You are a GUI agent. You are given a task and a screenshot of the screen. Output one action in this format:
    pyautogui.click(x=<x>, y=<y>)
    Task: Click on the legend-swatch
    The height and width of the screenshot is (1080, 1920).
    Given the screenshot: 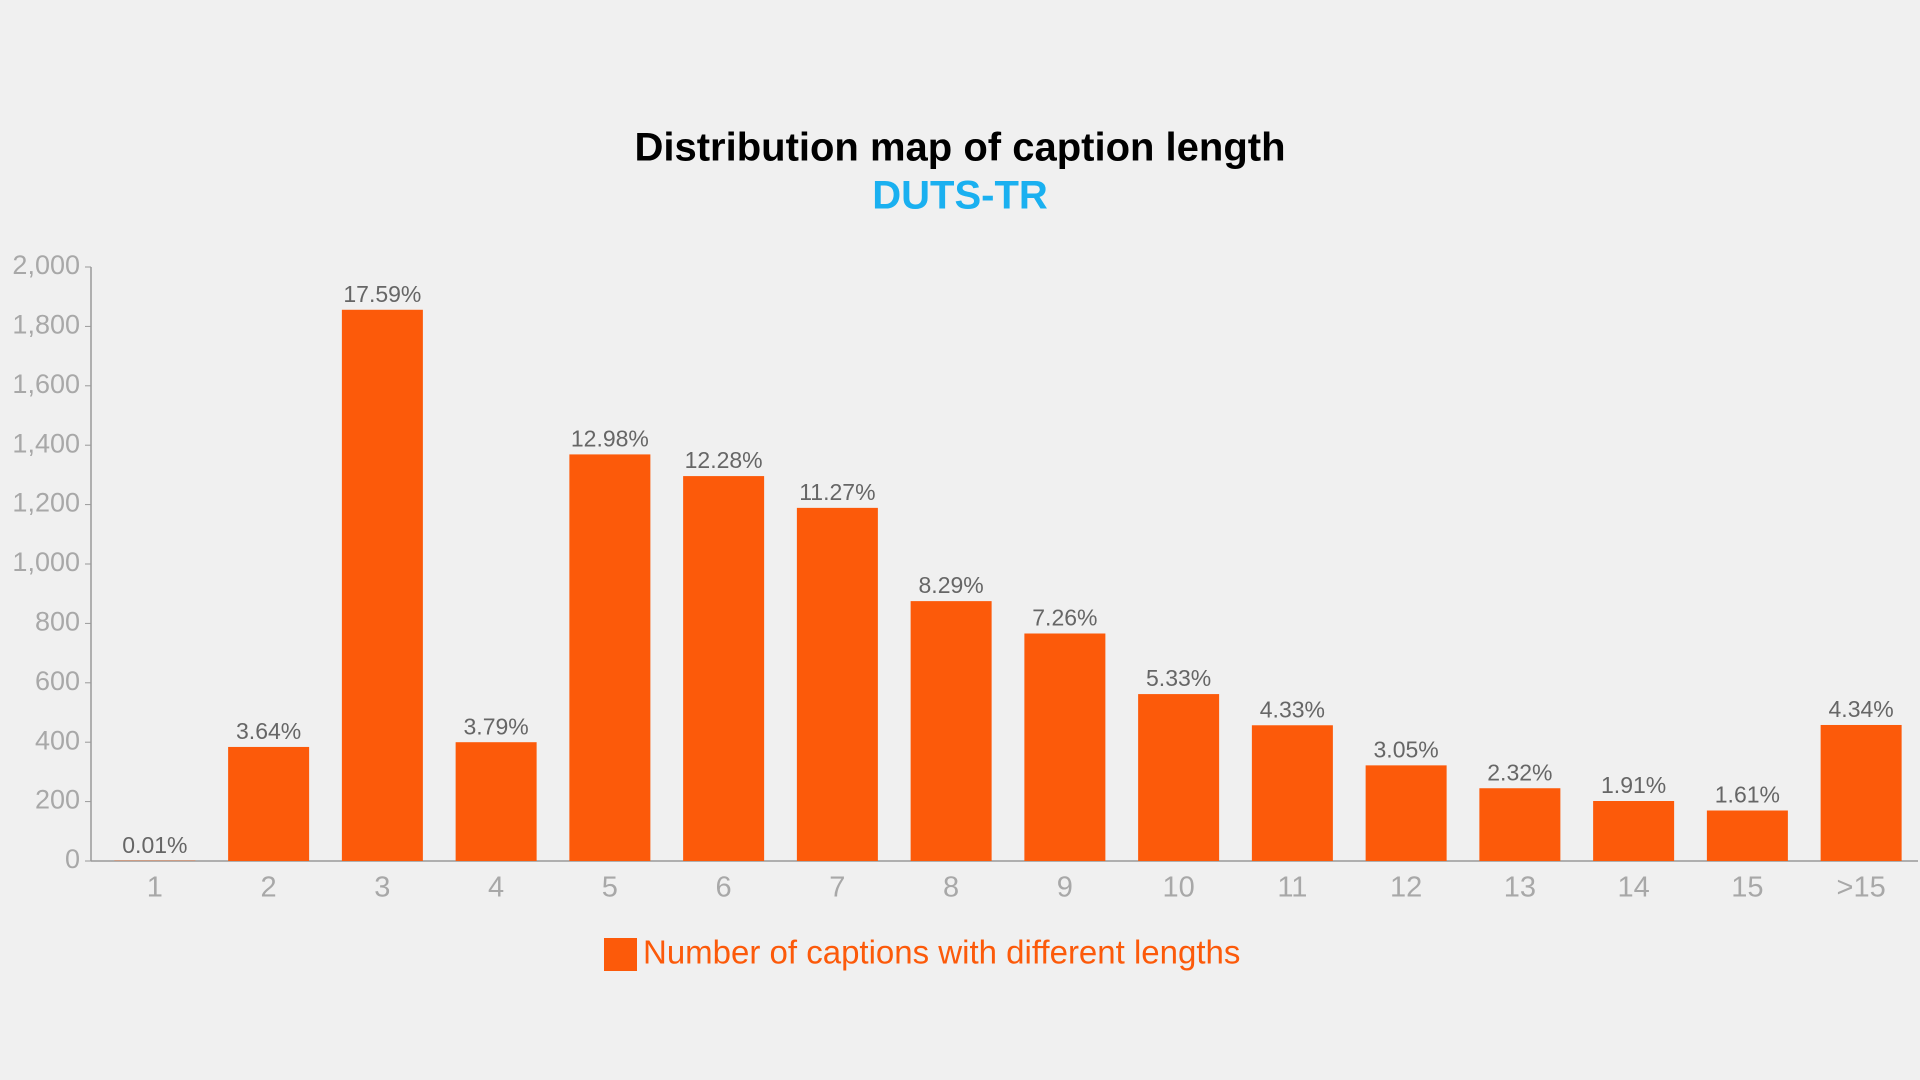 What is the action you would take?
    pyautogui.click(x=620, y=954)
    